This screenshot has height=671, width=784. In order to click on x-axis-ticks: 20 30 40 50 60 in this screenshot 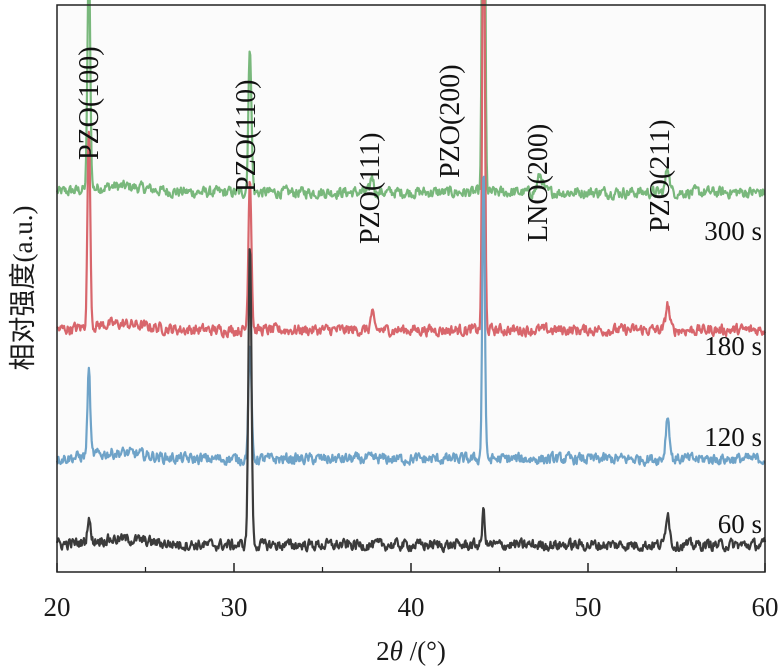, I will do `click(411, 592)`.